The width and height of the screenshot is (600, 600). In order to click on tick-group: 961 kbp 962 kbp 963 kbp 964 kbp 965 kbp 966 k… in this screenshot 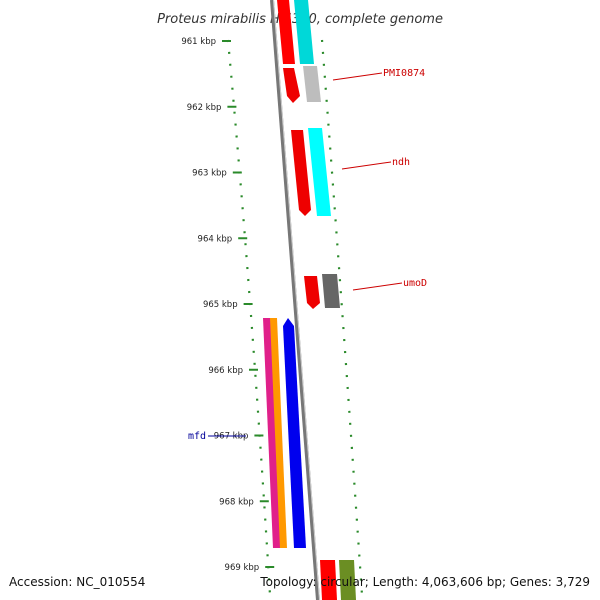, I will do `click(228, 305)`.